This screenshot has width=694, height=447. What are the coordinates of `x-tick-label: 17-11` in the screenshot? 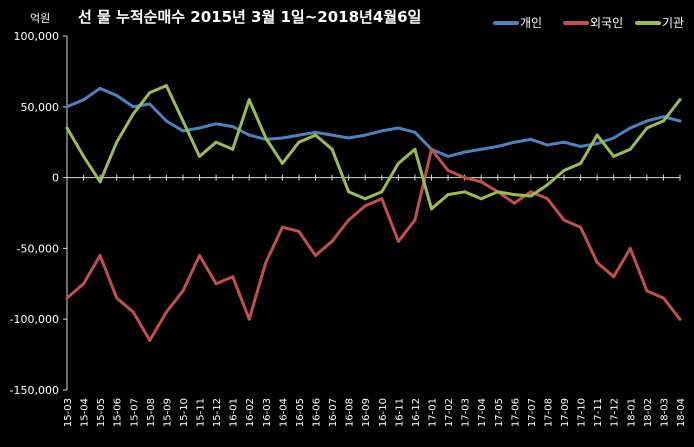 It's located at (598, 412).